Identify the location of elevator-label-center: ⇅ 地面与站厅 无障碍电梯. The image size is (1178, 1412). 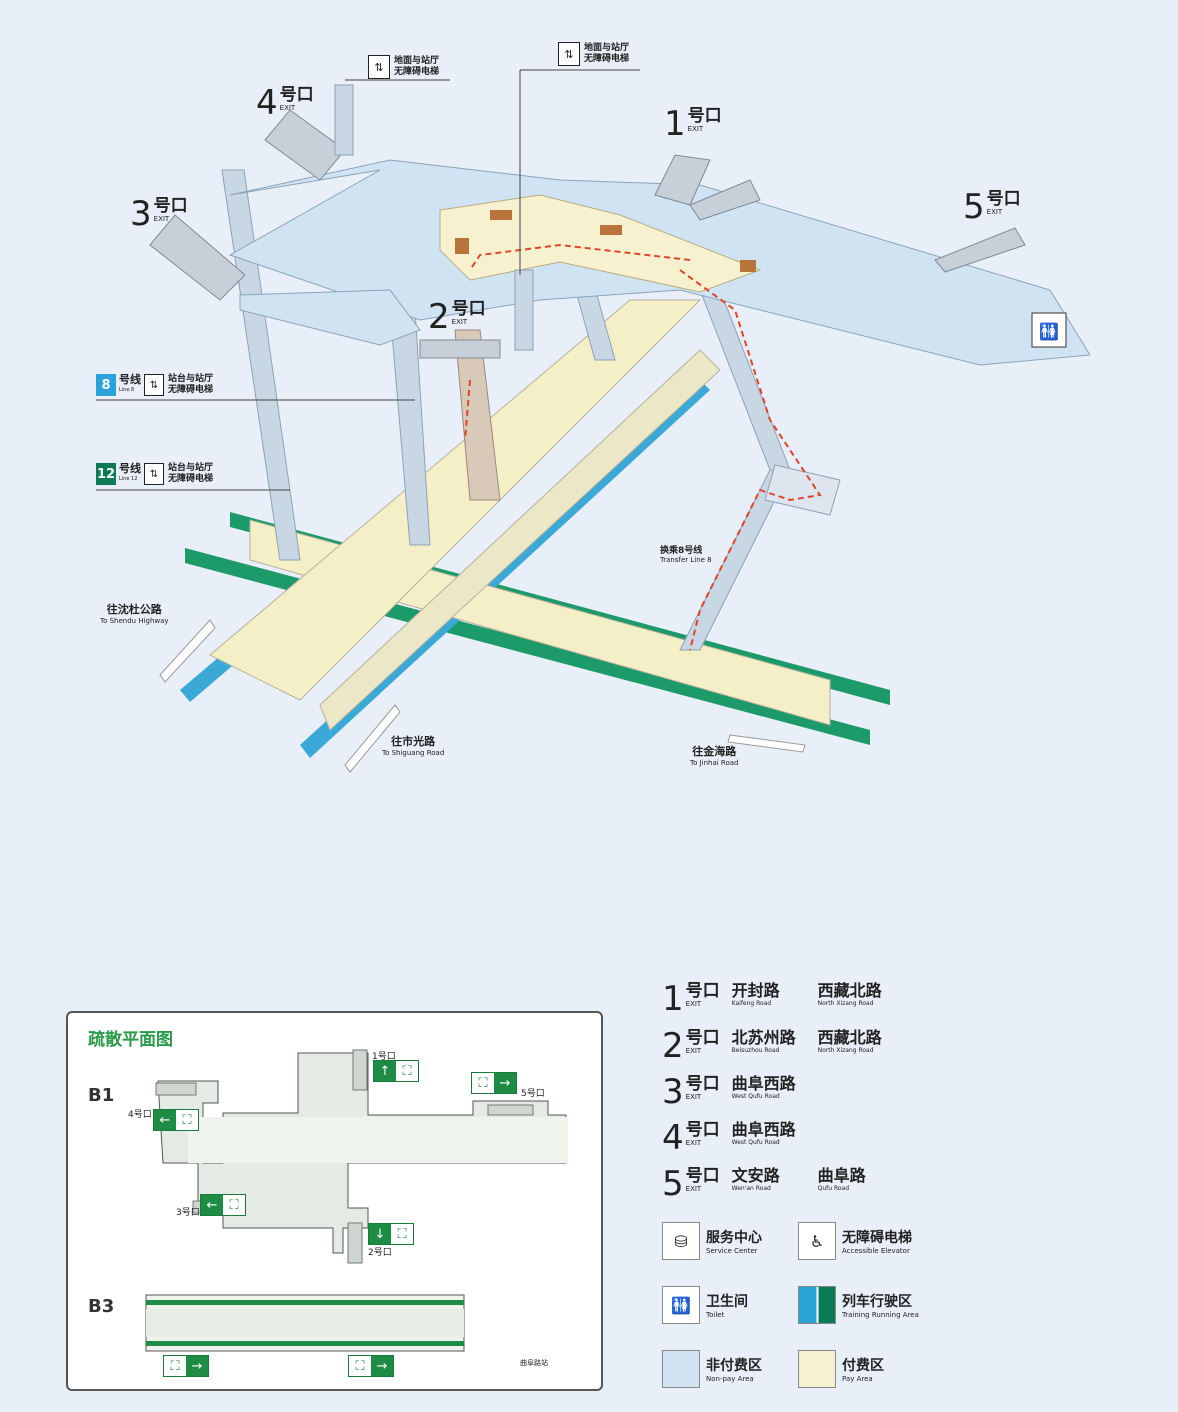
(593, 54).